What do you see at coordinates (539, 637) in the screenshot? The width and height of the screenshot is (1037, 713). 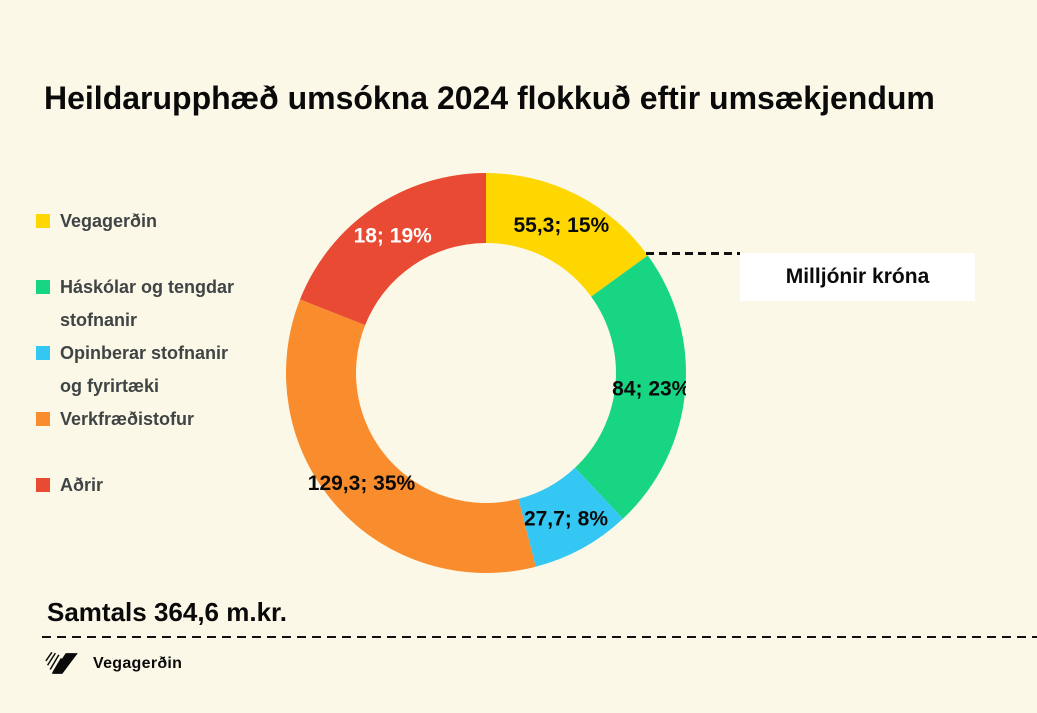 I see `footer-divider` at bounding box center [539, 637].